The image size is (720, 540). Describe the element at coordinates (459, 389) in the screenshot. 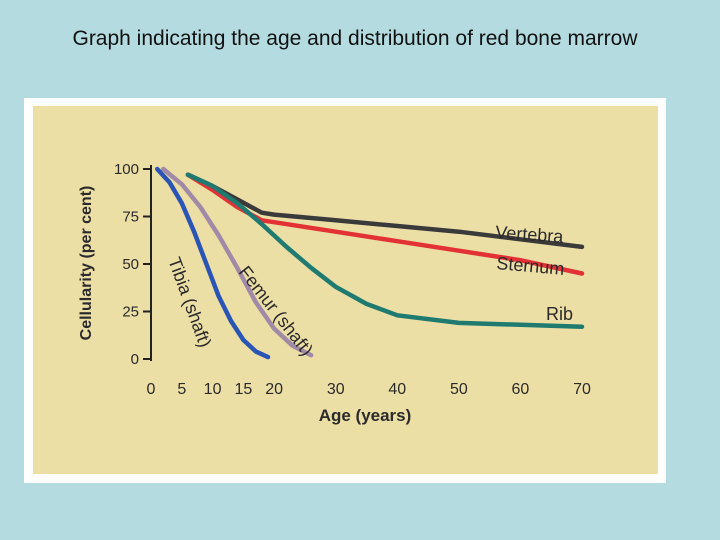

I see `x-tick-label: 50` at that location.